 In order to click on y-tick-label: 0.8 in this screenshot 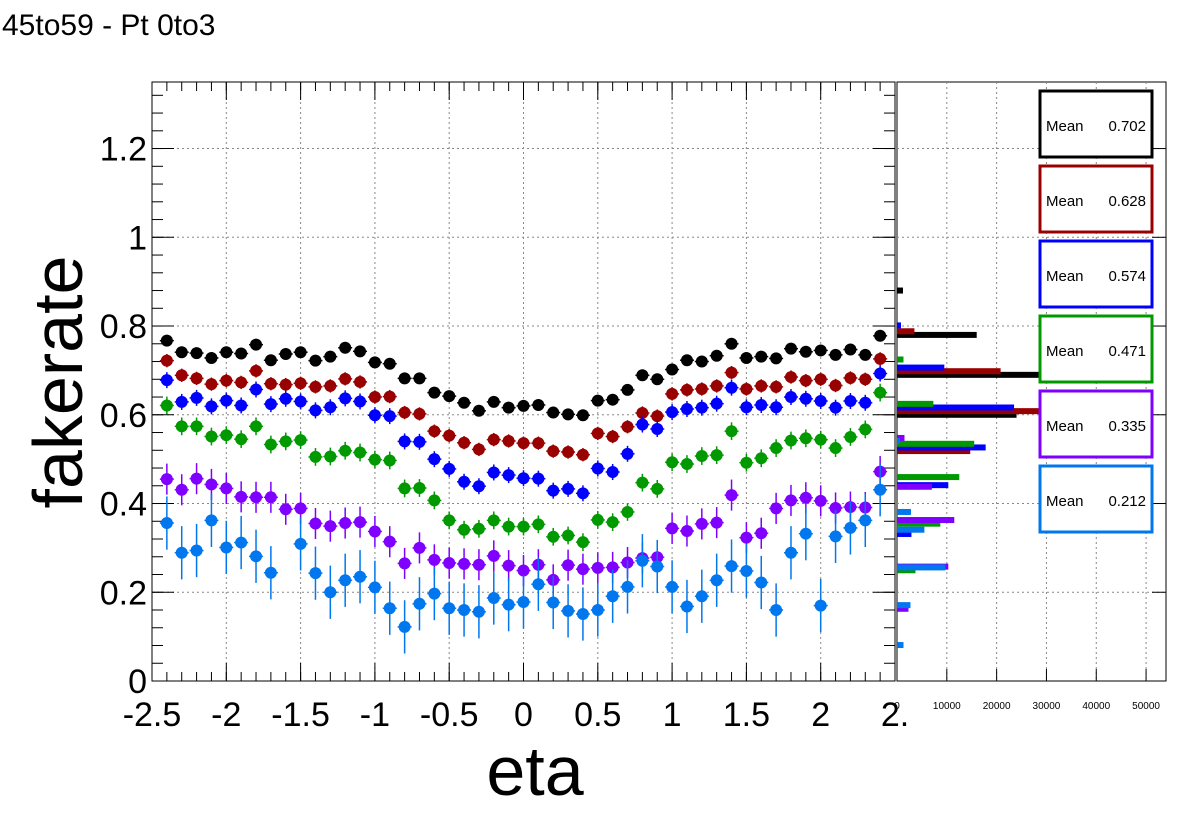, I will do `click(123, 327)`.